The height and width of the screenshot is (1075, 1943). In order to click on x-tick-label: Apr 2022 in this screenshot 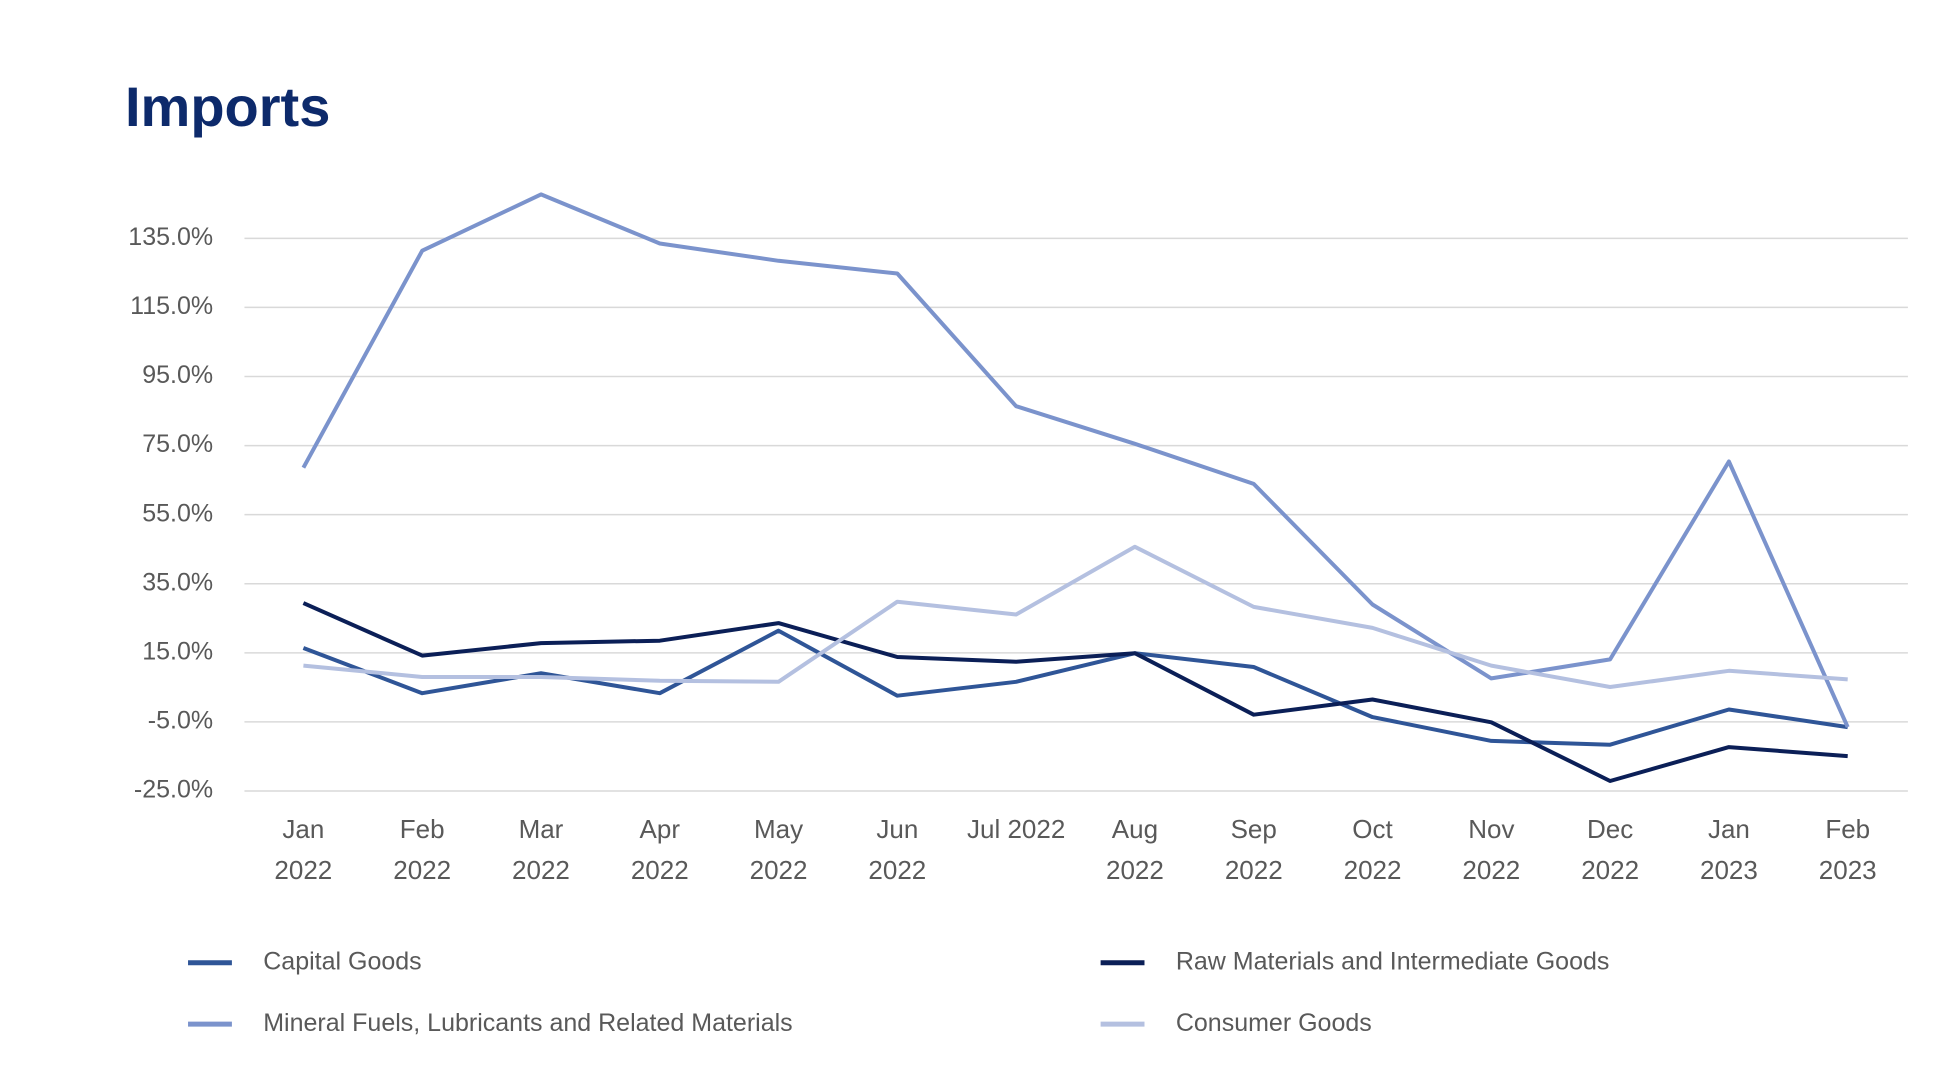, I will do `click(659, 849)`.